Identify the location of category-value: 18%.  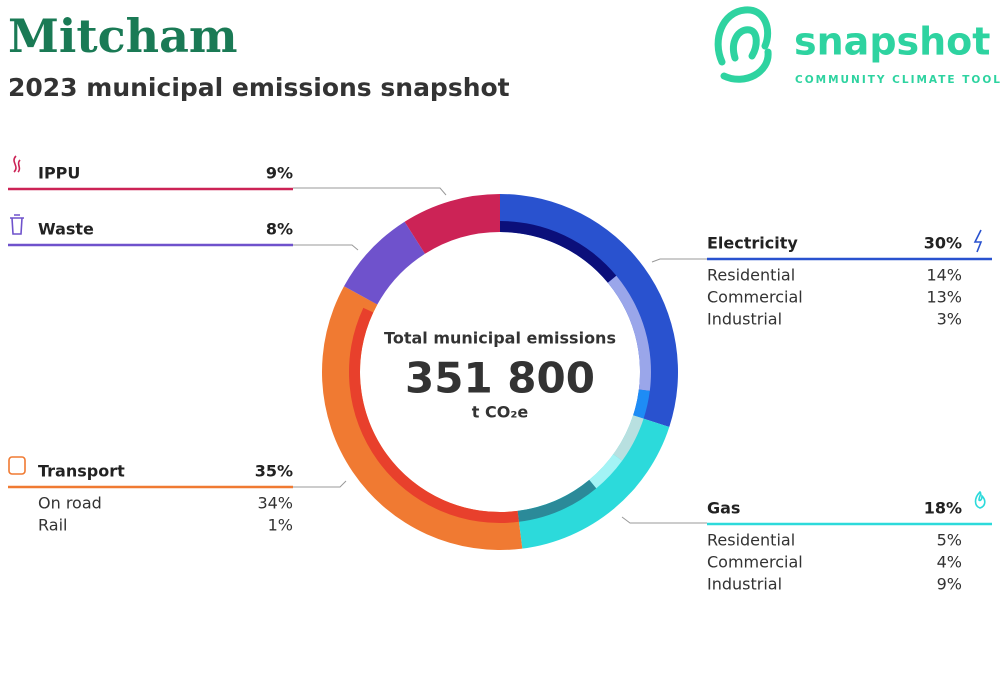
(943, 508).